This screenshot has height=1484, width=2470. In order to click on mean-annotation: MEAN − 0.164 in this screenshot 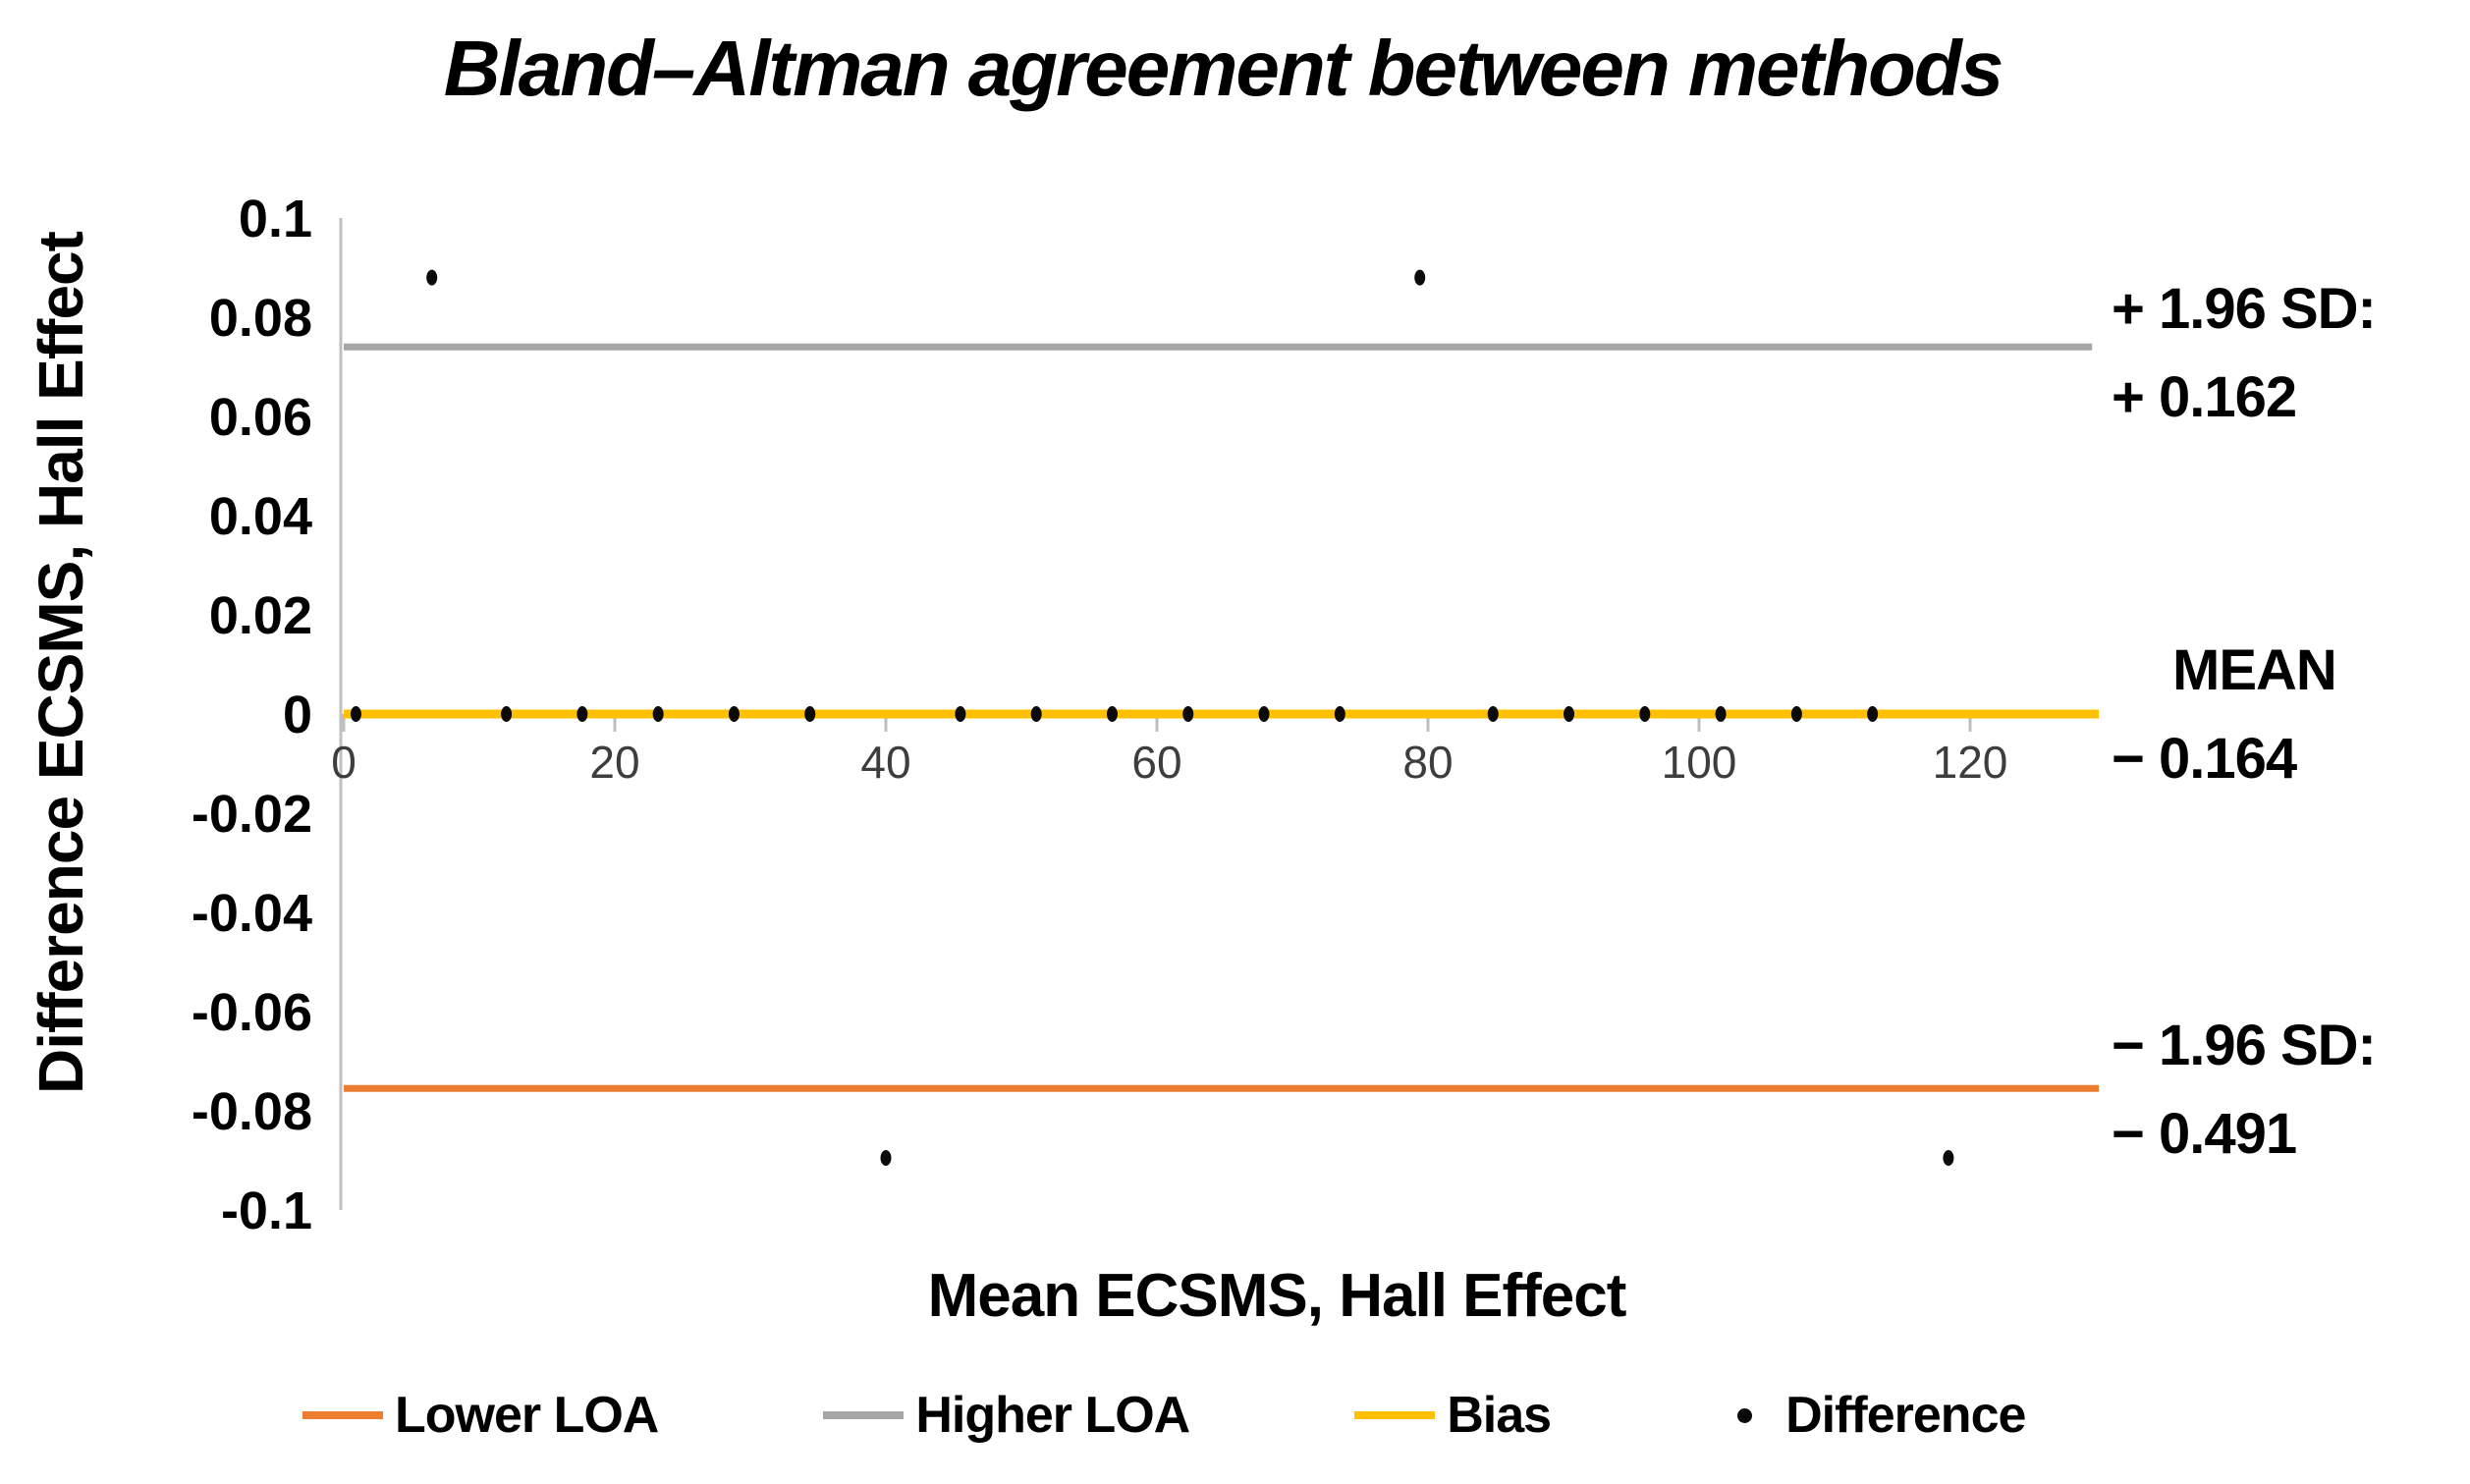, I will do `click(2224, 715)`.